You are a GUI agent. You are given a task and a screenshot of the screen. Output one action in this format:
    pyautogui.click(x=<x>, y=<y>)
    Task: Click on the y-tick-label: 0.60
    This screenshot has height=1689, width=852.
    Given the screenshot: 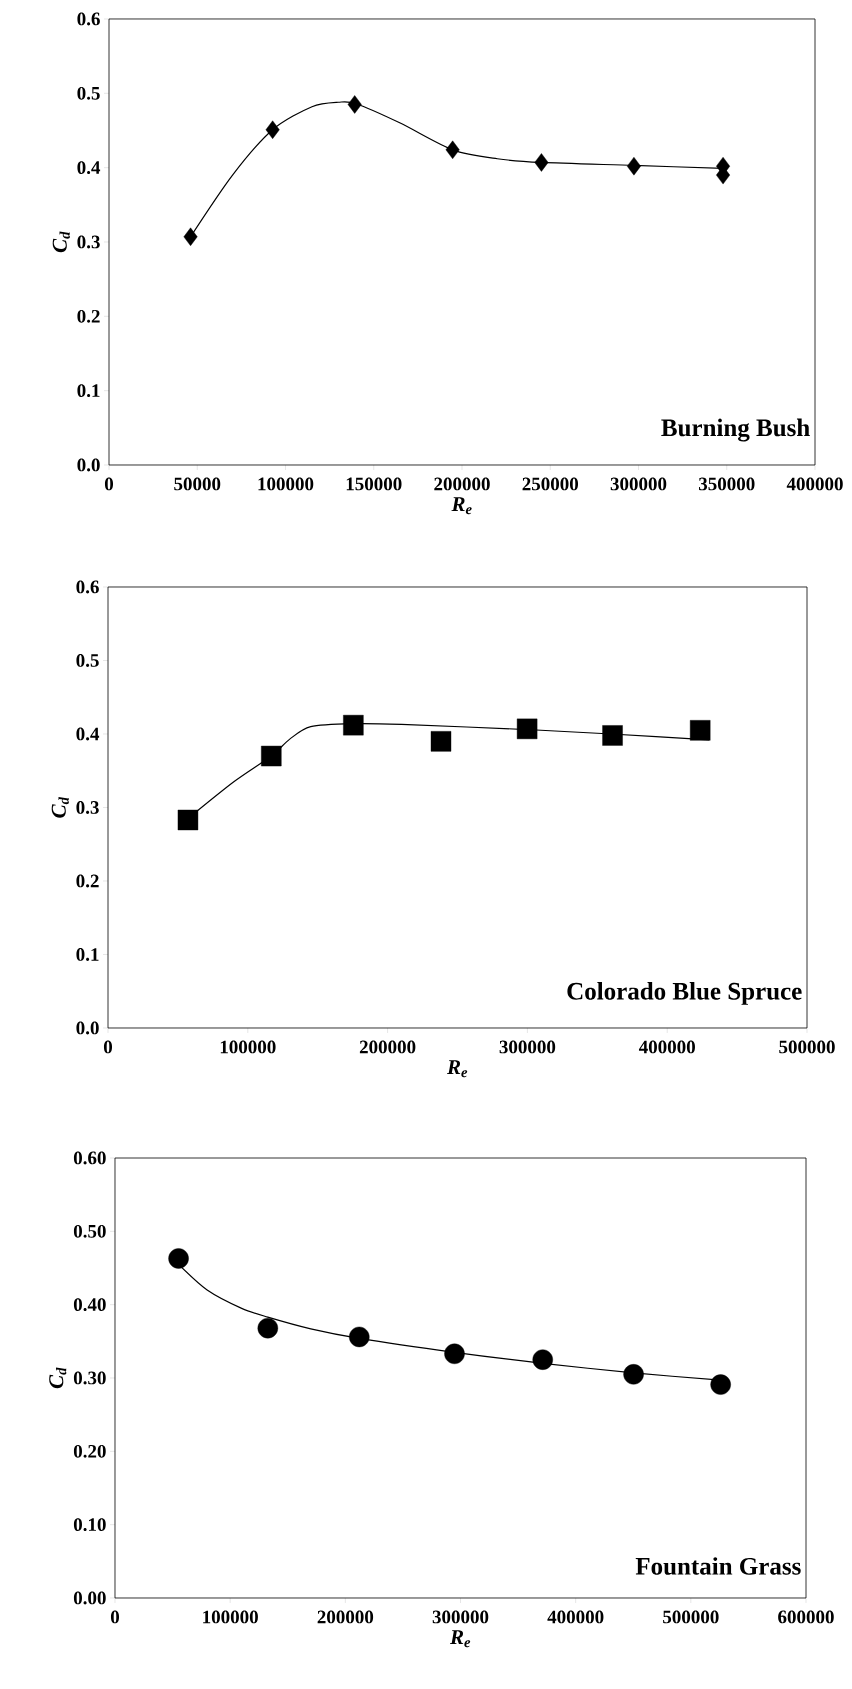 What is the action you would take?
    pyautogui.click(x=89, y=1158)
    